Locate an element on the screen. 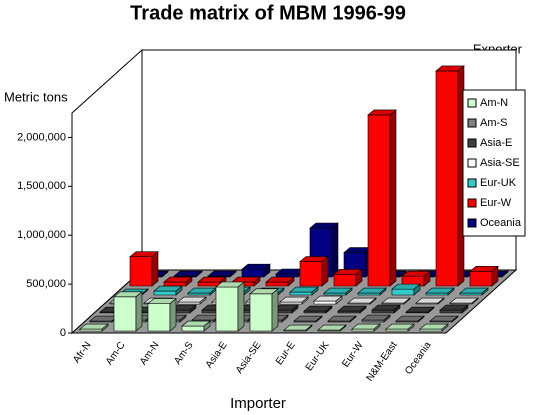  legend-label: Oceania is located at coordinates (501, 223).